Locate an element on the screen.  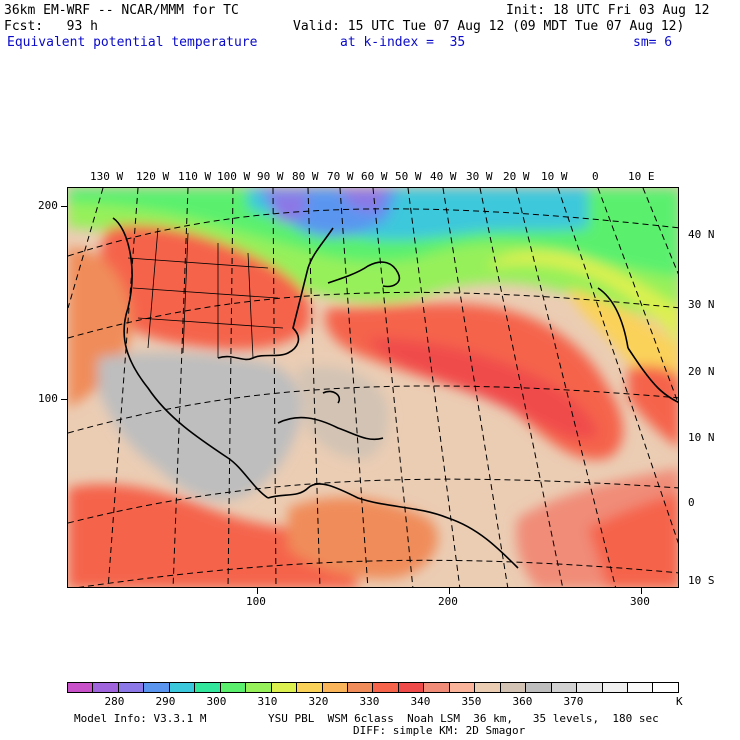
lon-label: 30 W is located at coordinates (479, 176).